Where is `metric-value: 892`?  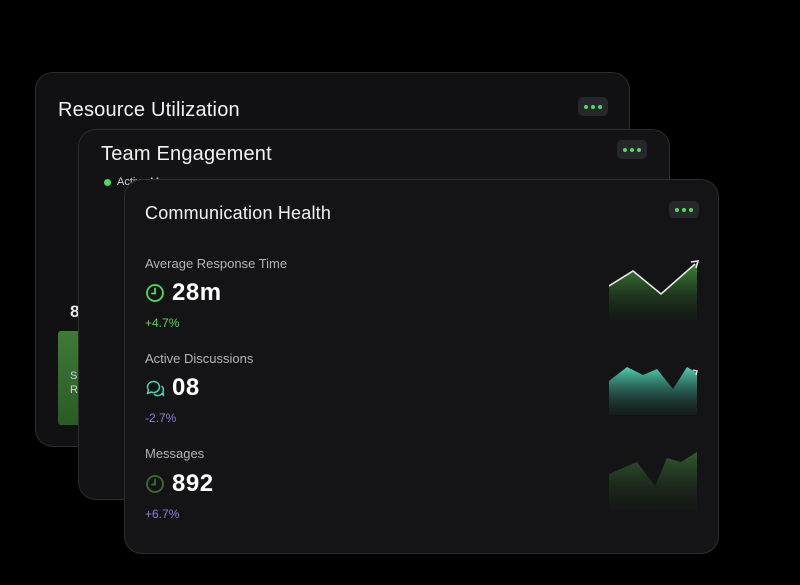 metric-value: 892 is located at coordinates (193, 483).